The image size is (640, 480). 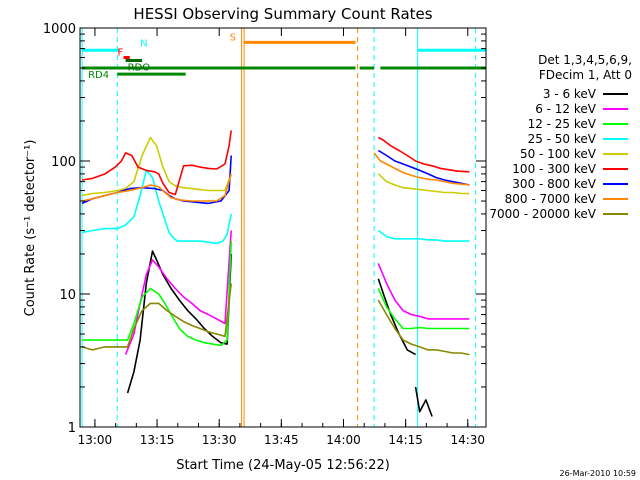 I want to click on x-tick-label: 14:30, so click(x=467, y=440).